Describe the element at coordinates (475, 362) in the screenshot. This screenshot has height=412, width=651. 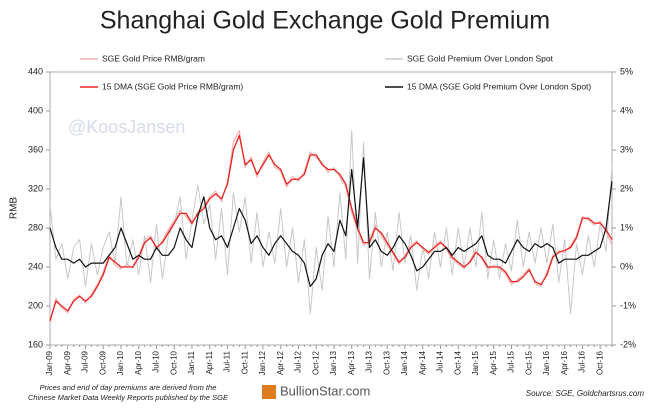
I see `x-tick-label: Jan-15` at that location.